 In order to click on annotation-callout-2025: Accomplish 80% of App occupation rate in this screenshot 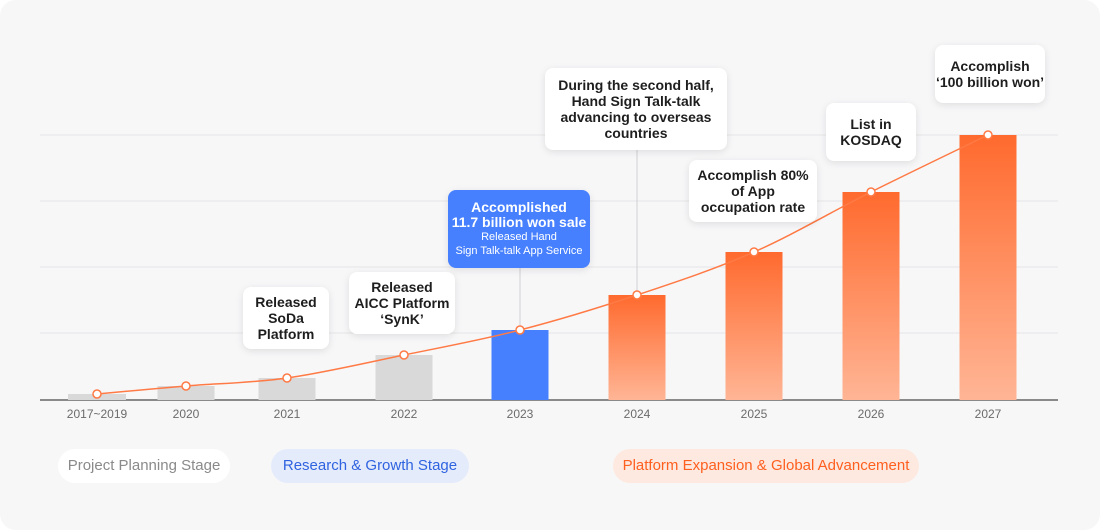, I will do `click(753, 191)`.